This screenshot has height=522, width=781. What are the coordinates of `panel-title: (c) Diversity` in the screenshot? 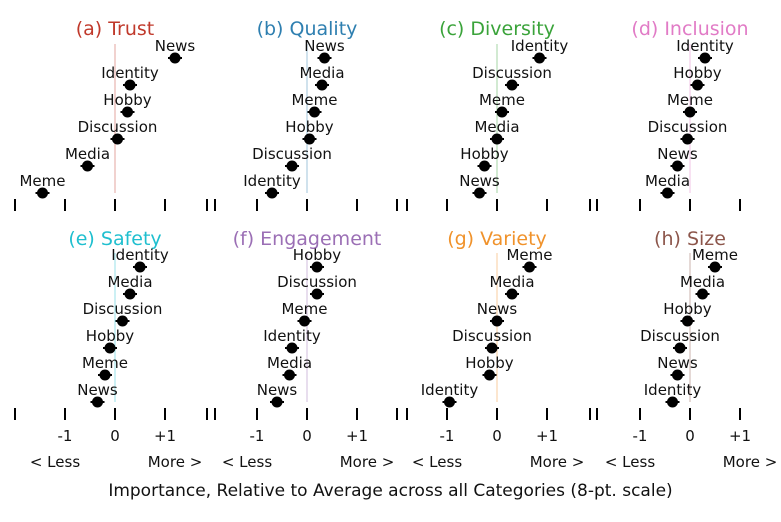 It's located at (497, 29).